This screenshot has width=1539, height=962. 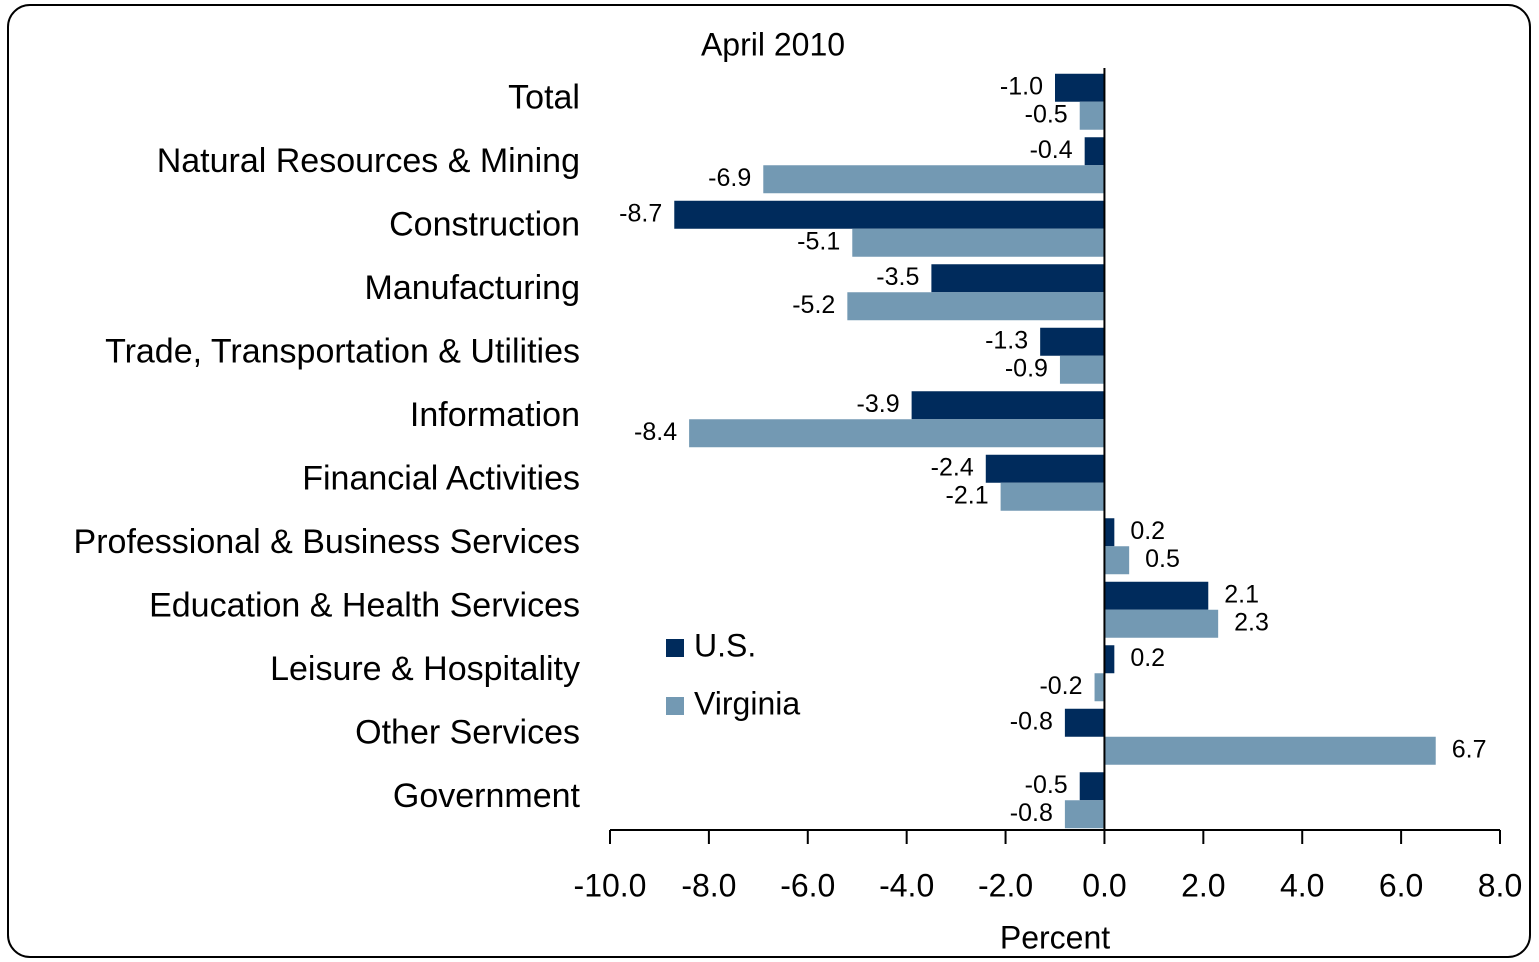 I want to click on value-label: 0.5, so click(x=1162, y=559).